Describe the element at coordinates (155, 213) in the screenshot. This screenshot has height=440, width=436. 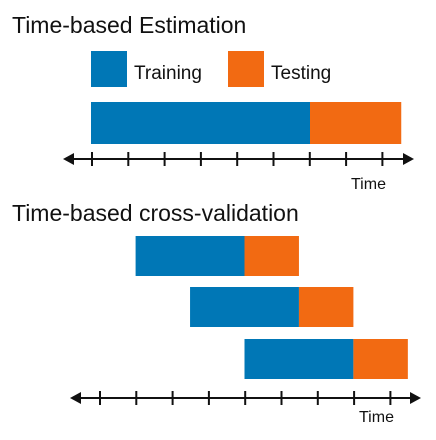
I see `cross-validation-title: Time-based cross-validation` at that location.